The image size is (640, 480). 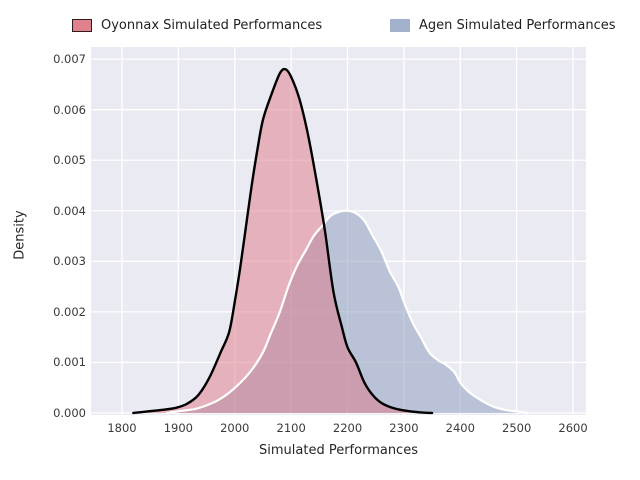 What do you see at coordinates (69, 210) in the screenshot?
I see `y-tick-label: 0.004` at bounding box center [69, 210].